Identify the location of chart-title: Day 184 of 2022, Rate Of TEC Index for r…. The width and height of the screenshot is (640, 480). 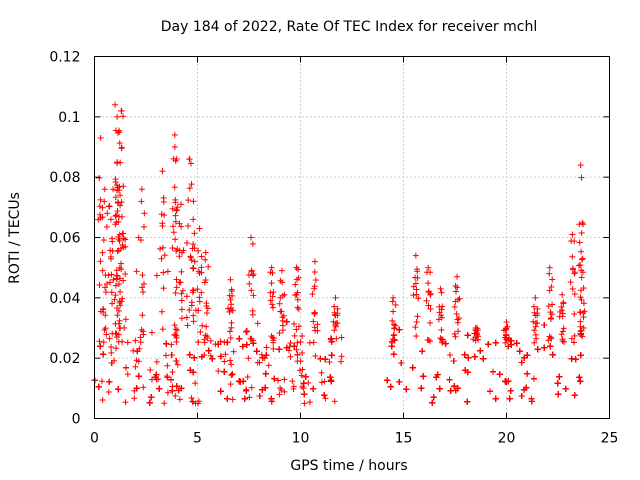
(349, 27).